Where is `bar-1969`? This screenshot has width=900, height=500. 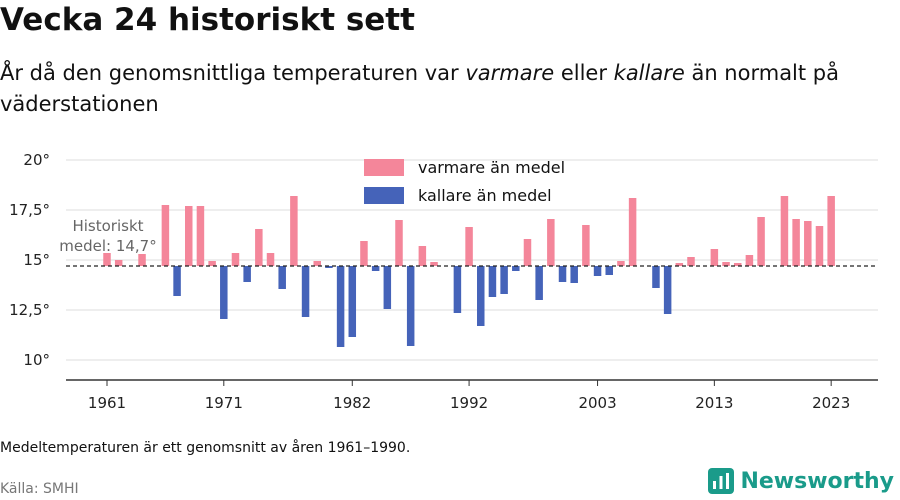 bar-1969 is located at coordinates (200, 236).